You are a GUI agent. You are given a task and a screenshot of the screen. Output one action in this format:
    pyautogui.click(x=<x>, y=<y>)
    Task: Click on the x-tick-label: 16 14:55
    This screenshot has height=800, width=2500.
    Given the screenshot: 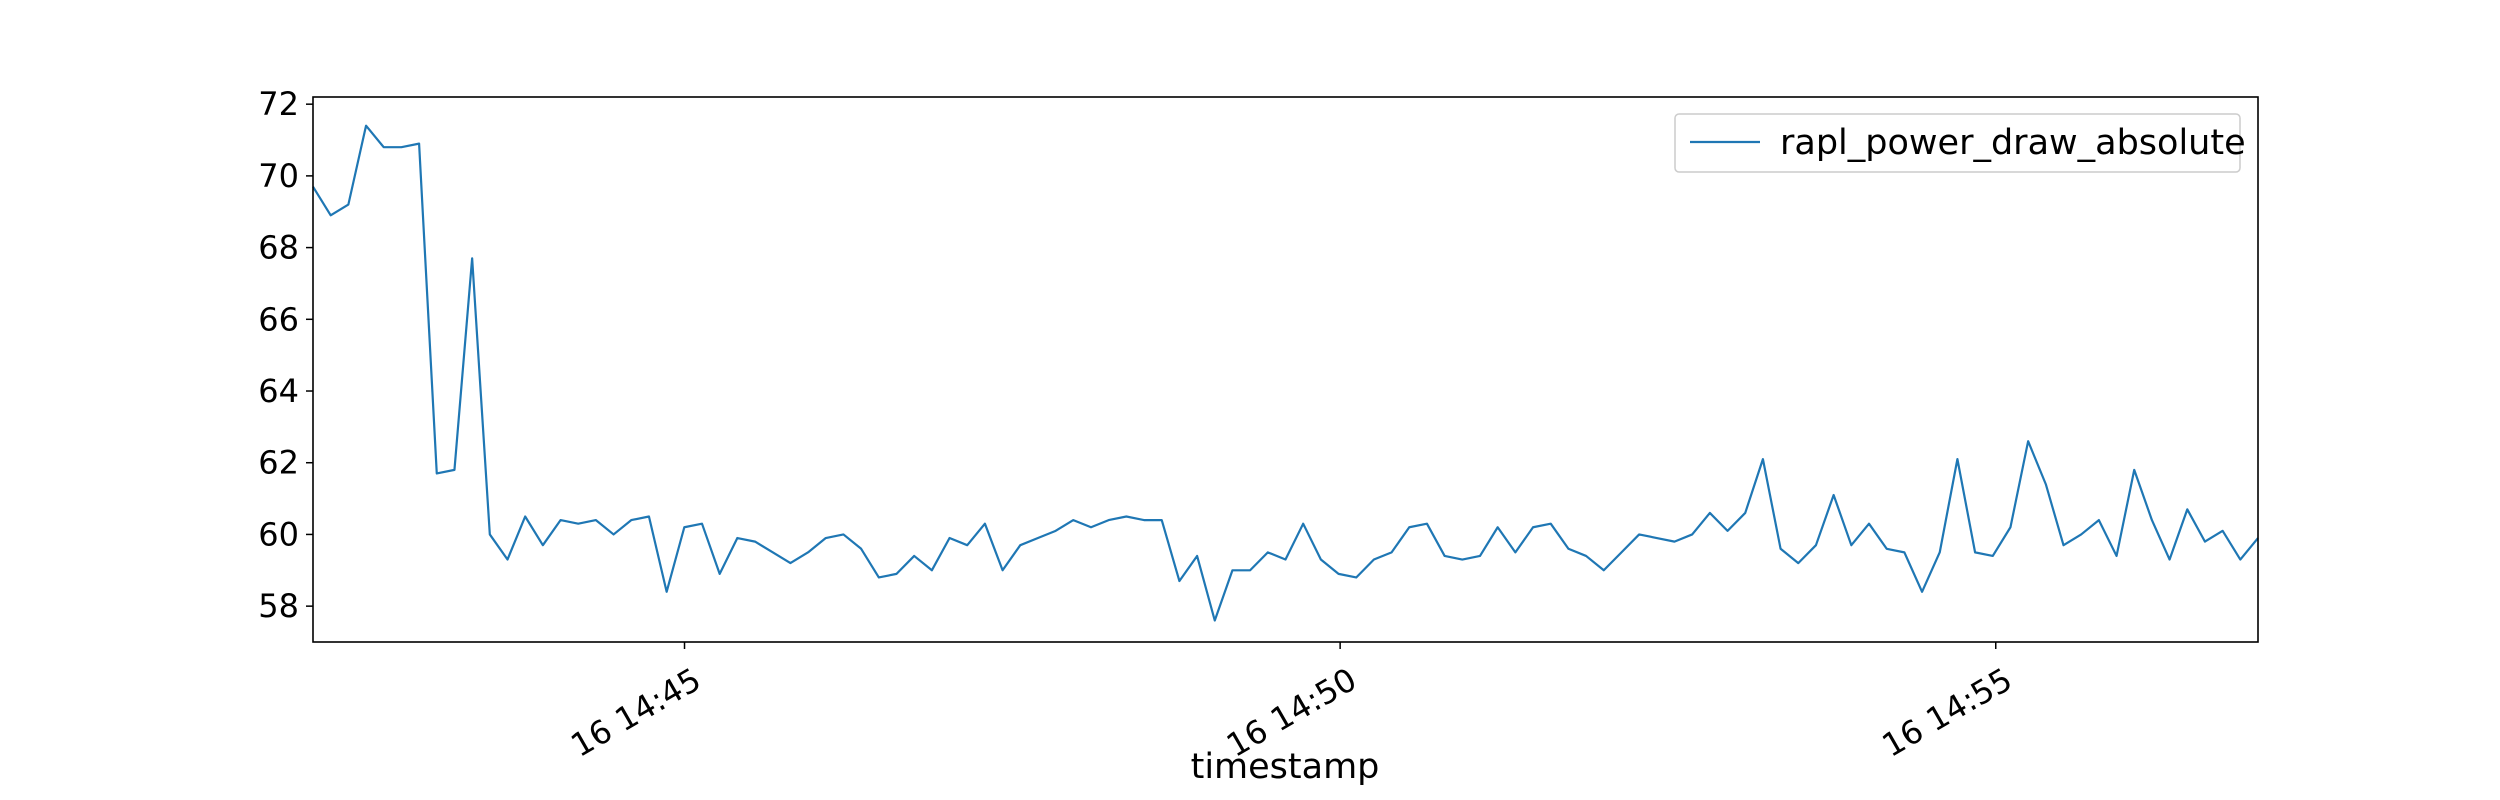 What is the action you would take?
    pyautogui.click(x=1947, y=712)
    